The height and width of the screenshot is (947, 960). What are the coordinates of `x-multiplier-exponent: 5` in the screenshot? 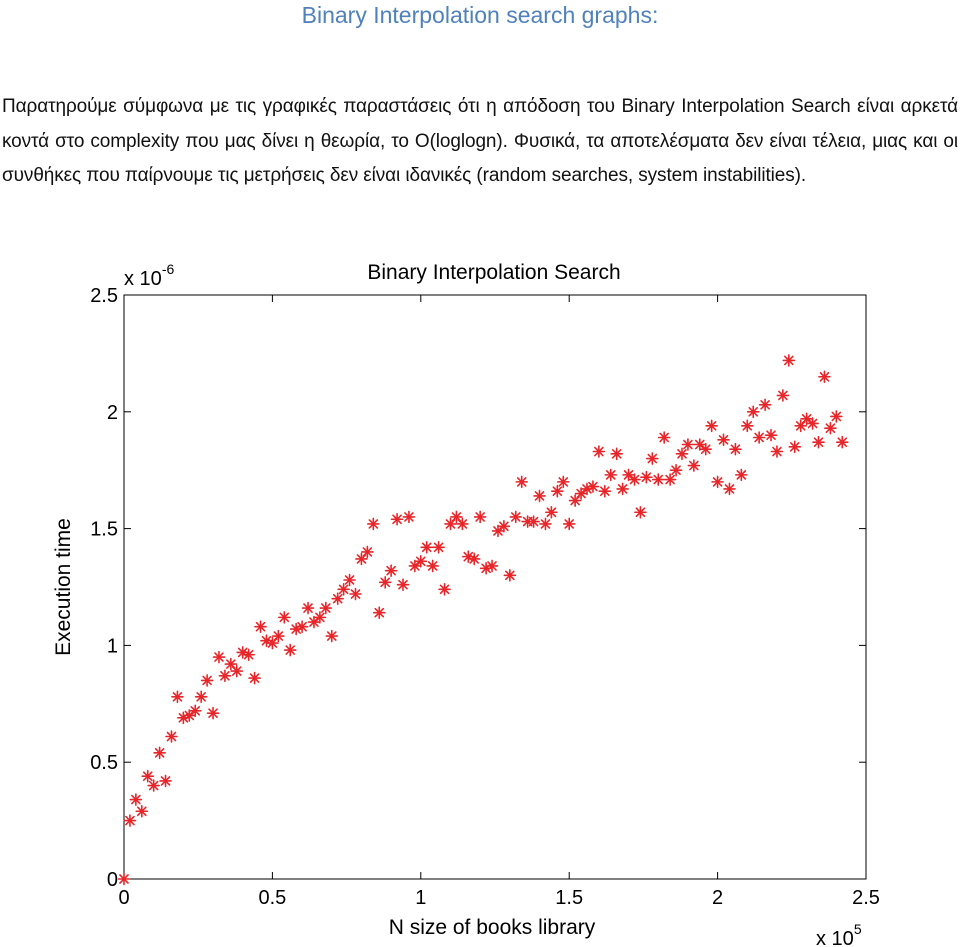 It's located at (858, 929).